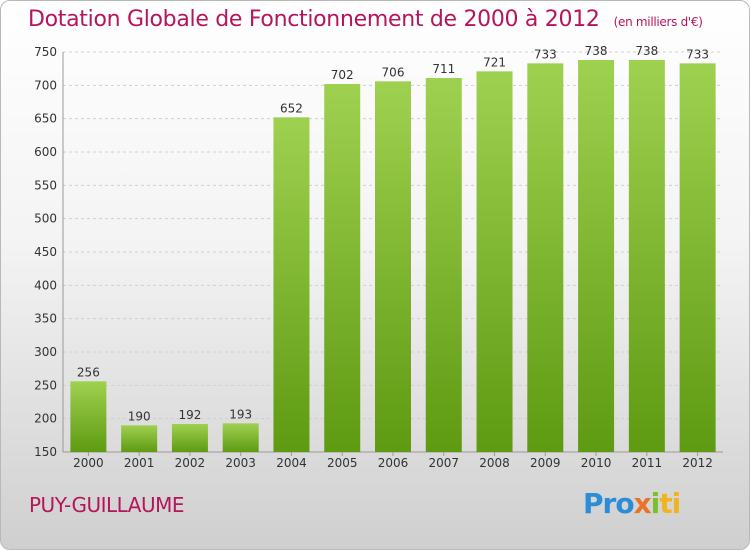 This screenshot has height=550, width=750. What do you see at coordinates (45, 419) in the screenshot?
I see `y-tick-label: 200` at bounding box center [45, 419].